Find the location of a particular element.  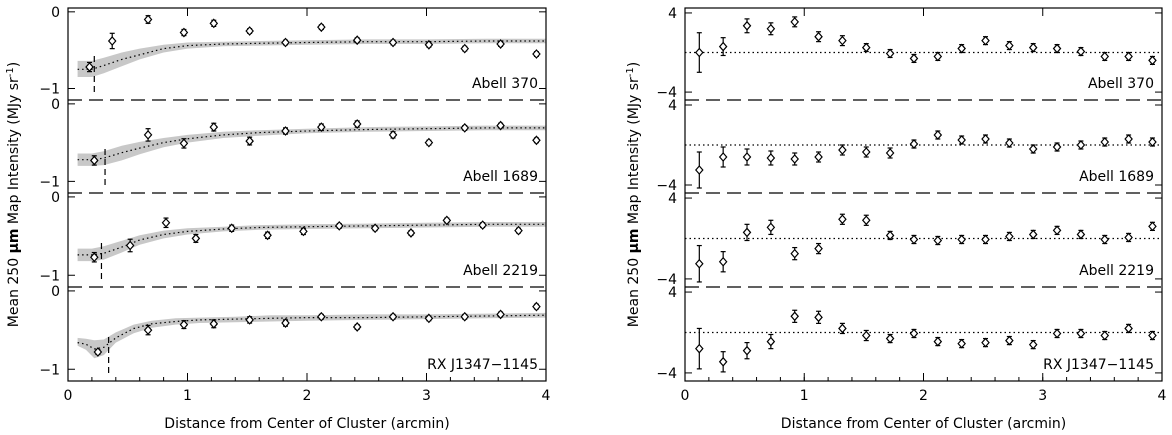

cluster-label: RX J1347−1145 is located at coordinates (1098, 365).